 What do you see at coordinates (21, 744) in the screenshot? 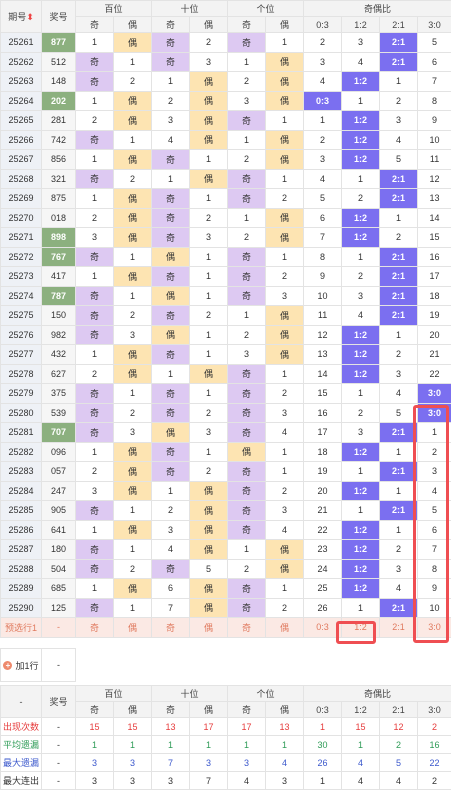
I see `stats-label: 平均遗漏` at bounding box center [21, 744].